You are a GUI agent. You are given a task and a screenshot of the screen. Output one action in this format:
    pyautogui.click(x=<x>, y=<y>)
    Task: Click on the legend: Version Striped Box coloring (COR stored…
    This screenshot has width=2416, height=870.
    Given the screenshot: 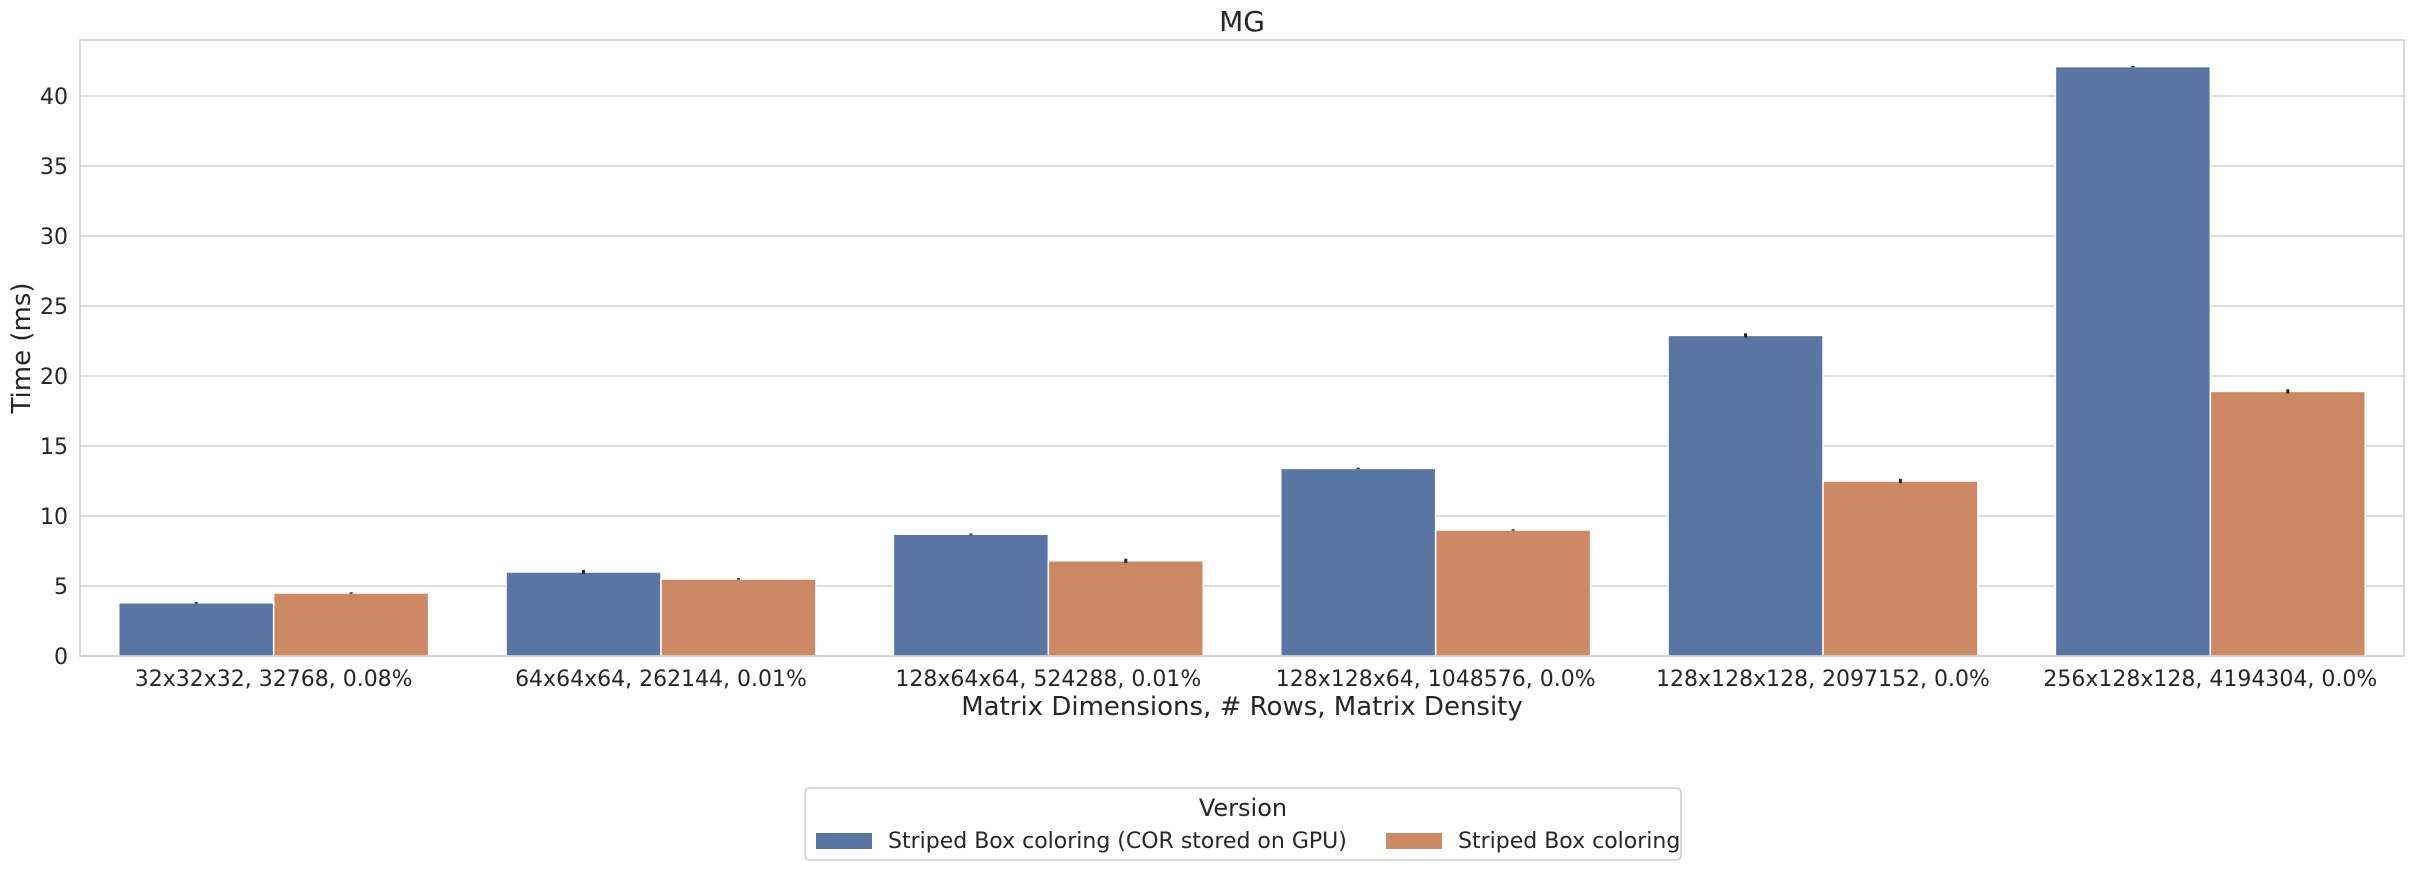 What is the action you would take?
    pyautogui.click(x=1243, y=824)
    